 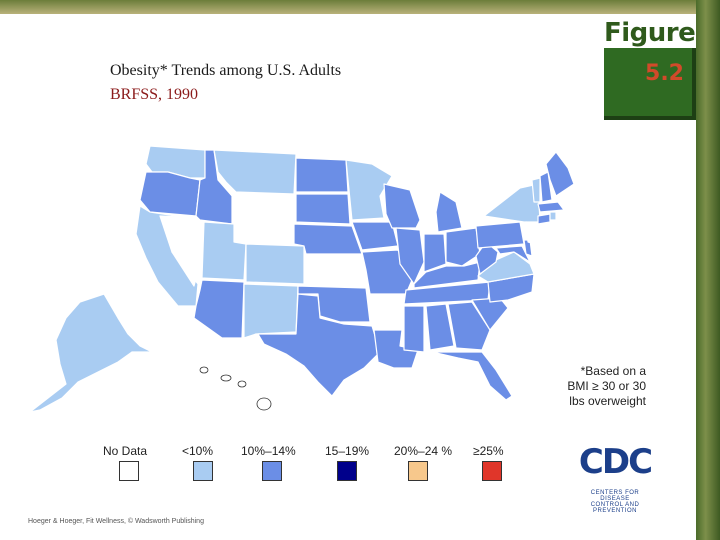 I want to click on state-rhode-island, so click(x=553, y=216).